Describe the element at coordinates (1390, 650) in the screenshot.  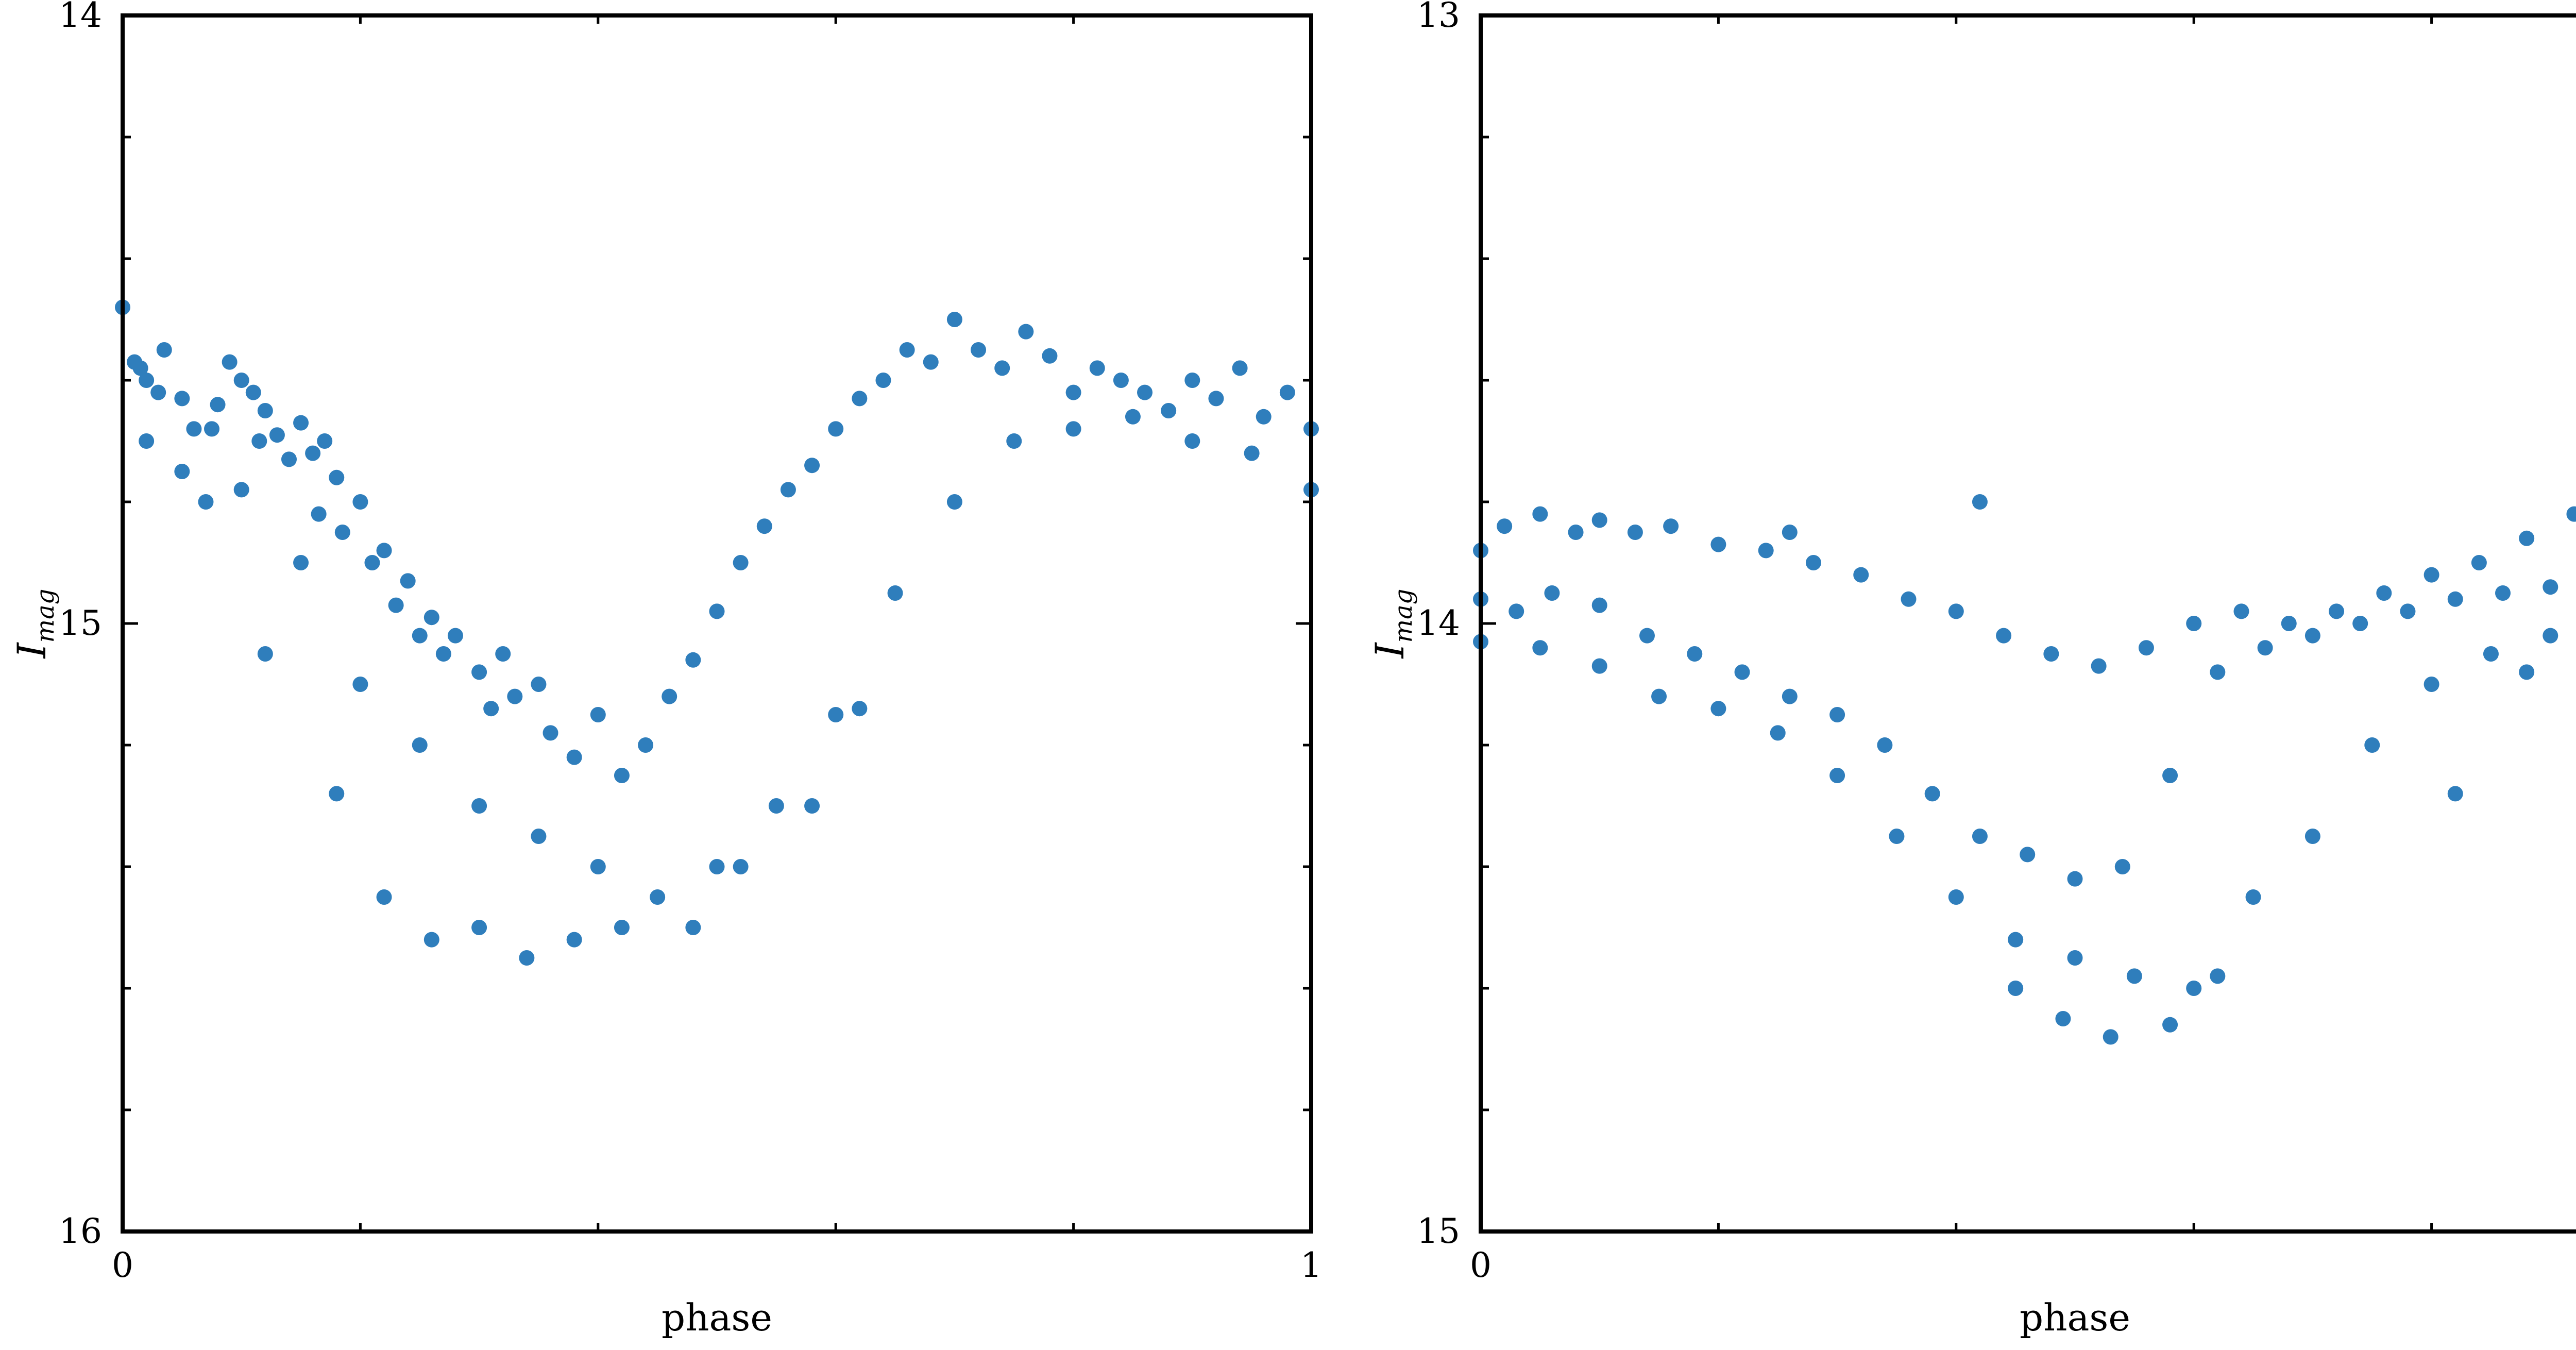
I see `y-axis-label-main: I` at that location.